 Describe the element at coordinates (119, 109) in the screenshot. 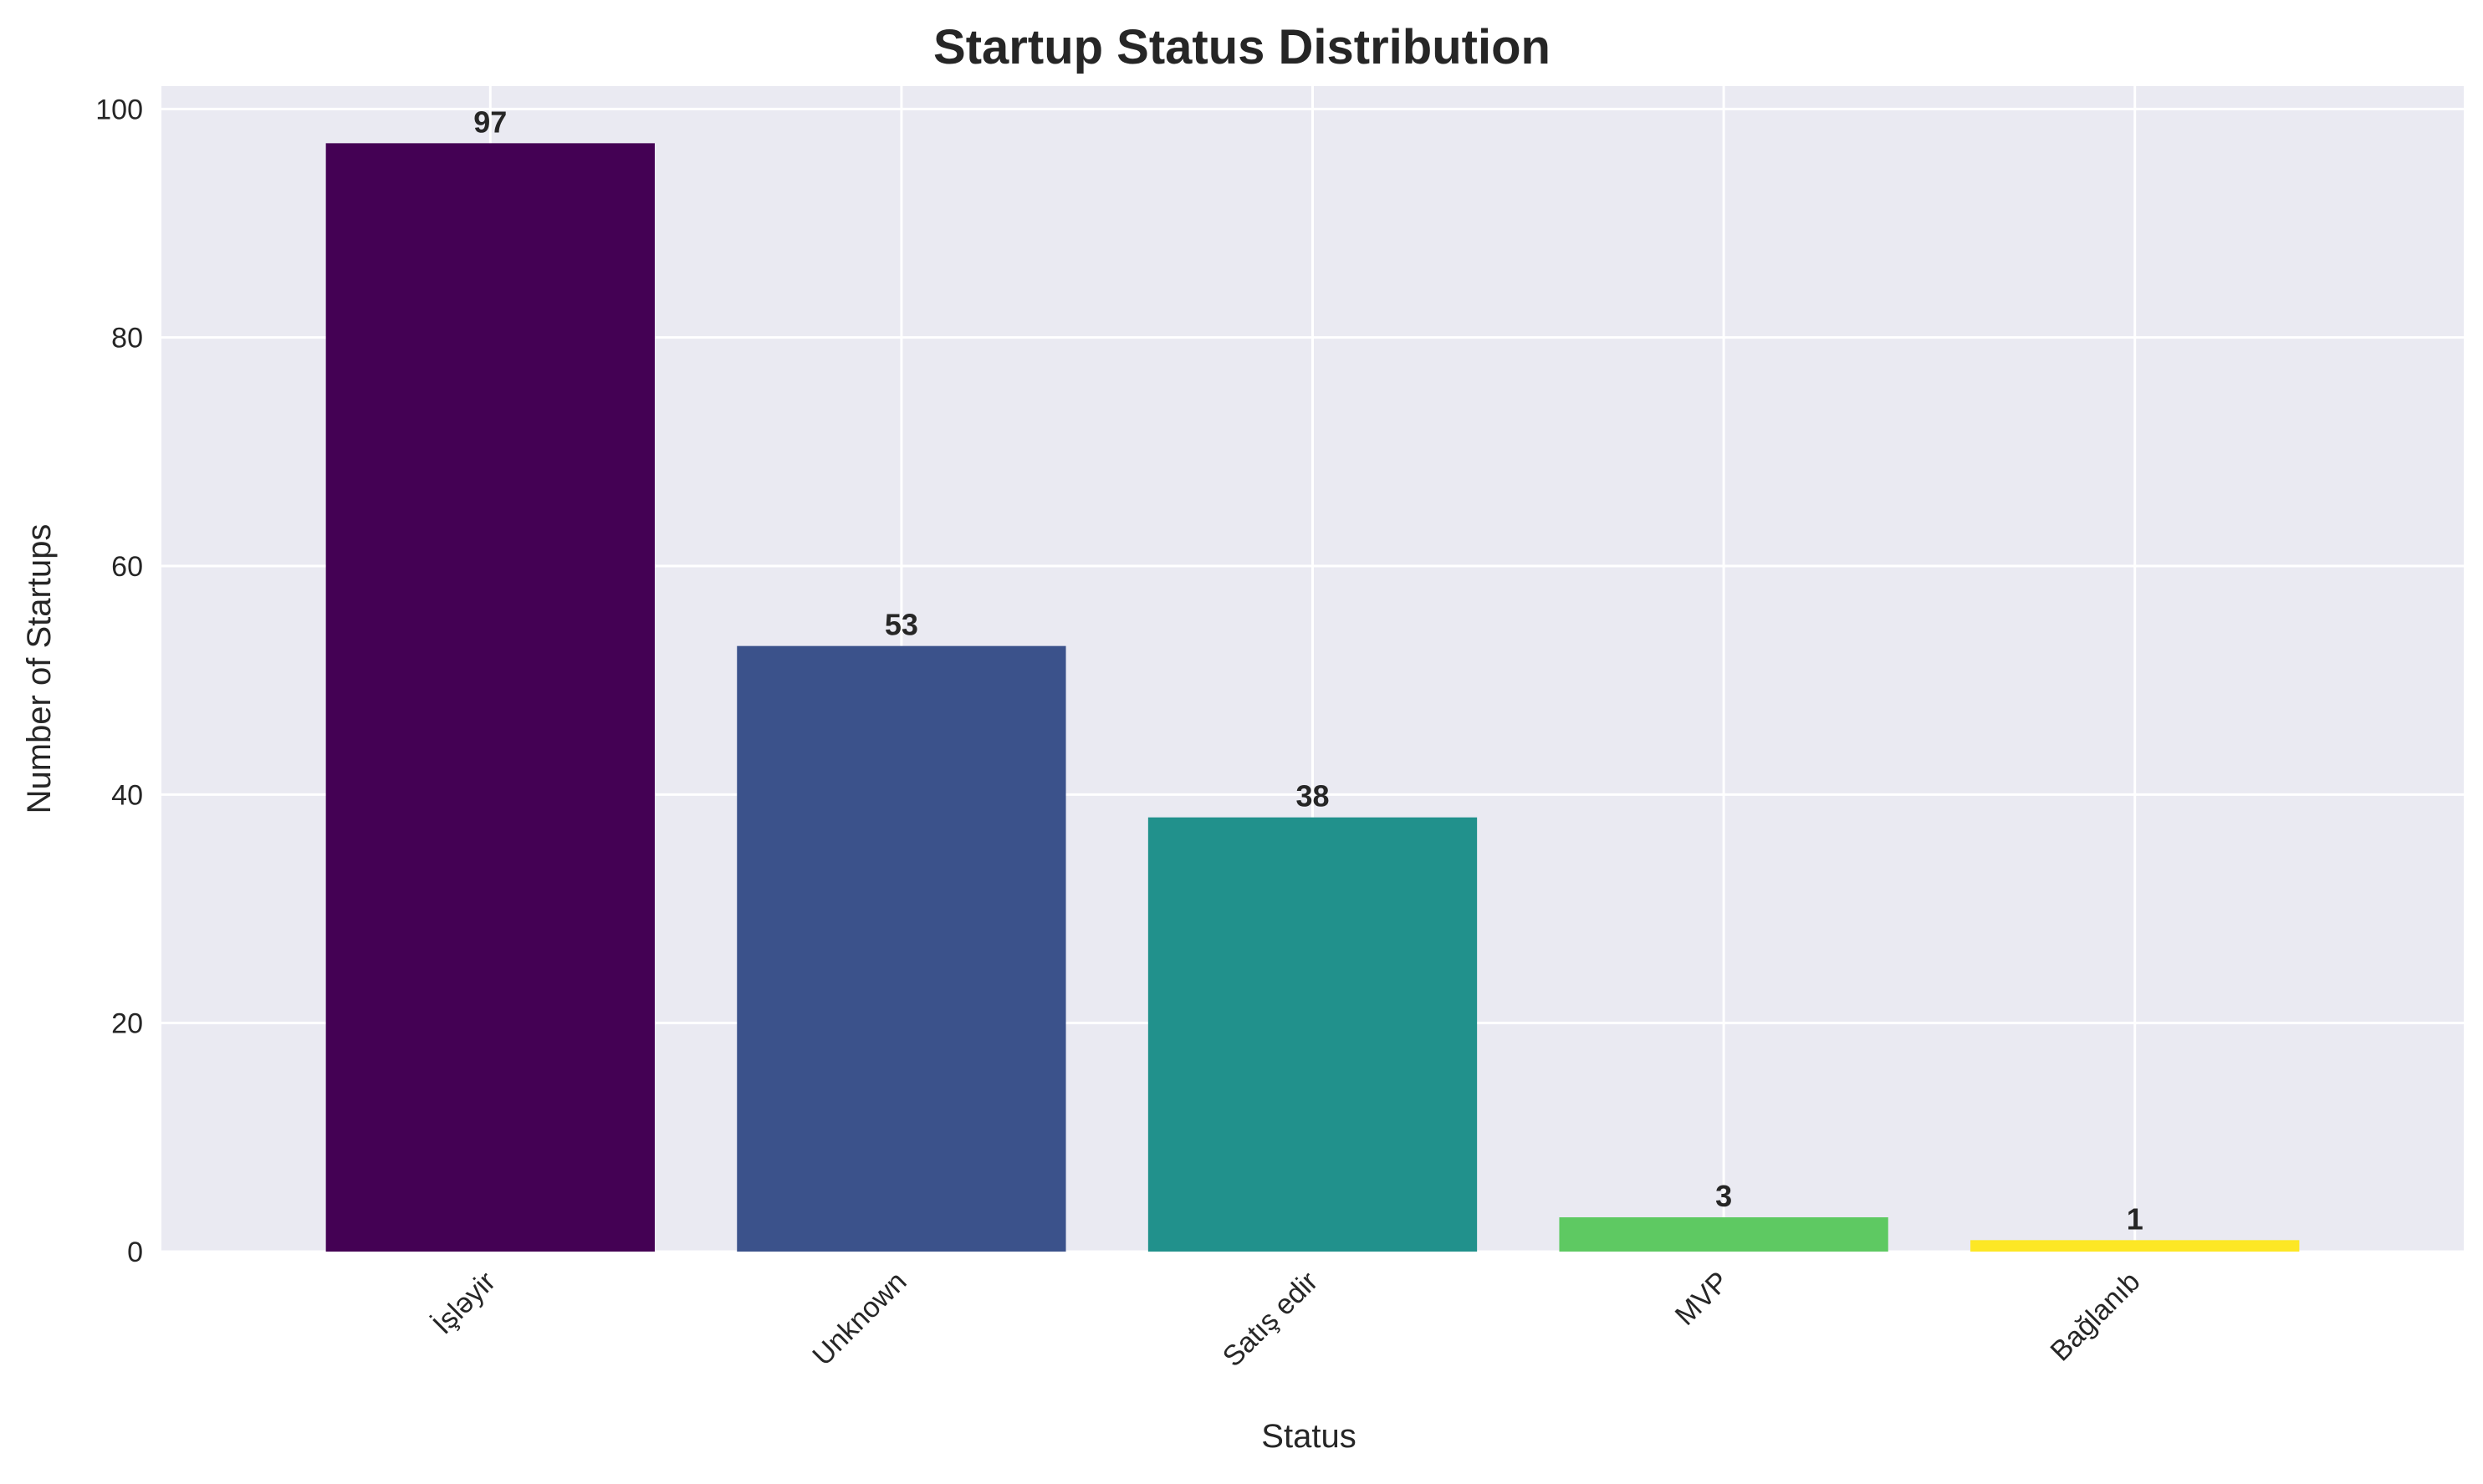

I see `y-tick-label: 100` at that location.